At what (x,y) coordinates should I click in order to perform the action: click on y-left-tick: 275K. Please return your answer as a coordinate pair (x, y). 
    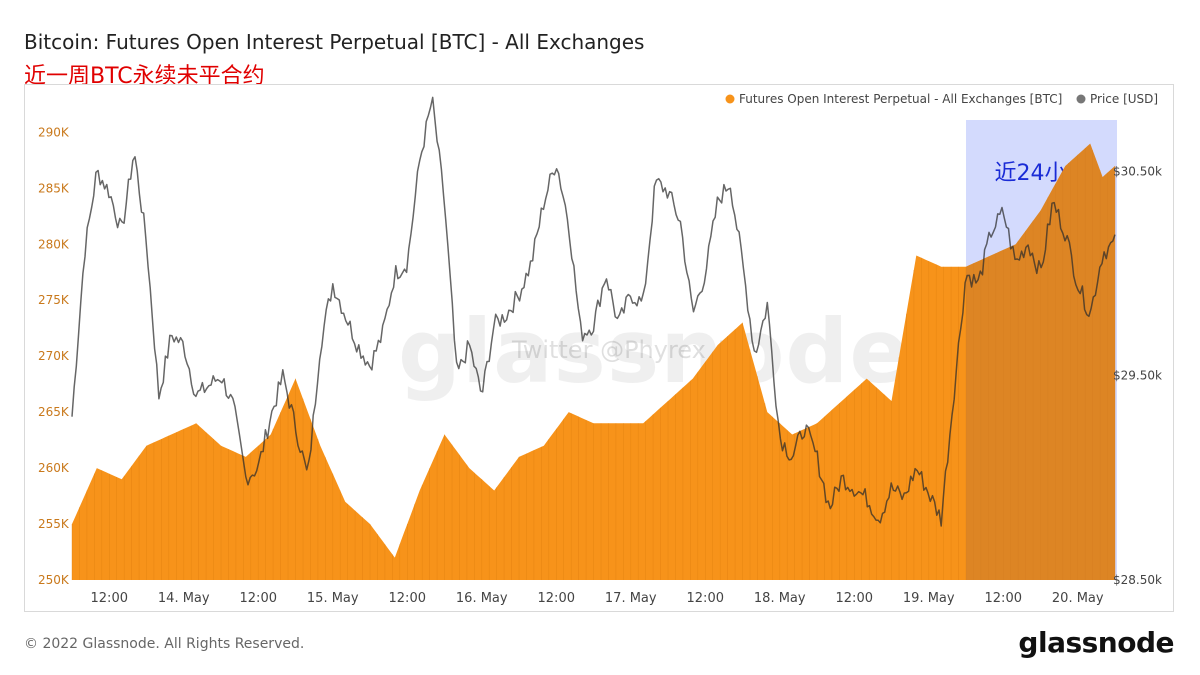
    Looking at the image, I should click on (54, 300).